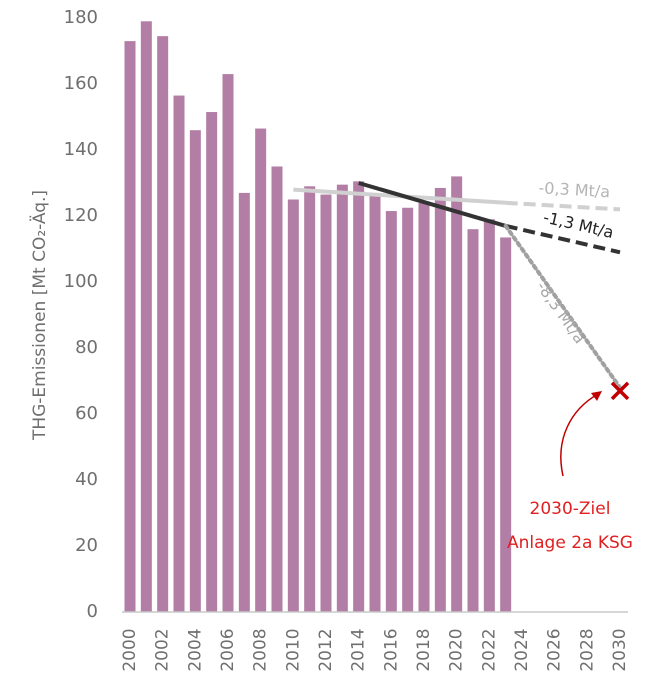 This screenshot has height=683, width=653. Describe the element at coordinates (574, 189) in the screenshot. I see `trend-label: -0,3 Mt/a` at that location.